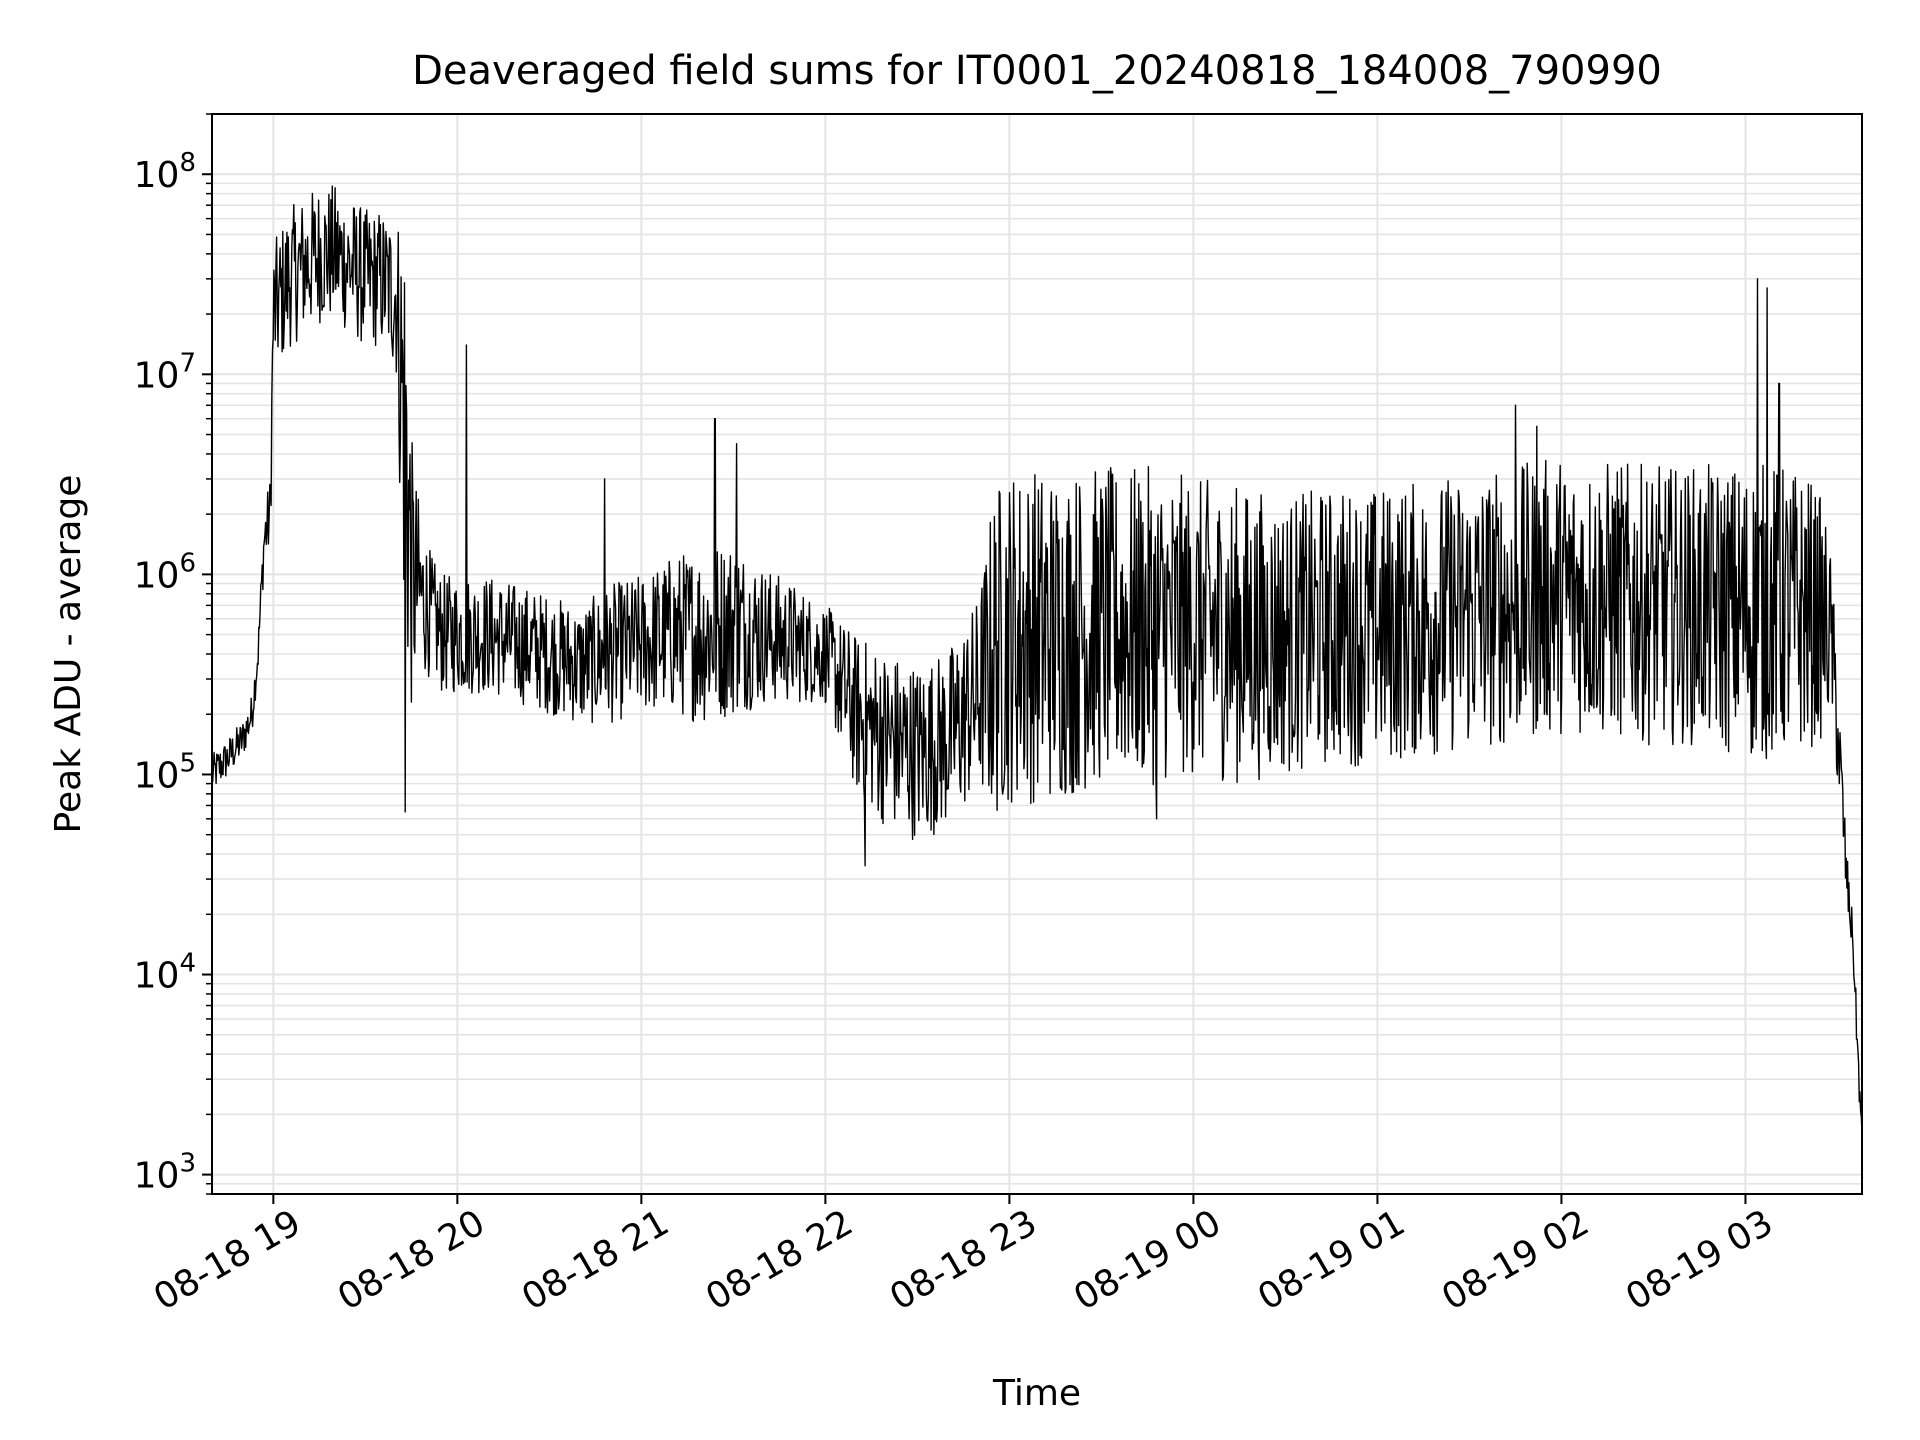 The height and width of the screenshot is (1440, 1920). Describe the element at coordinates (595, 1260) in the screenshot. I see `x-tick-label: 08-18 21` at that location.